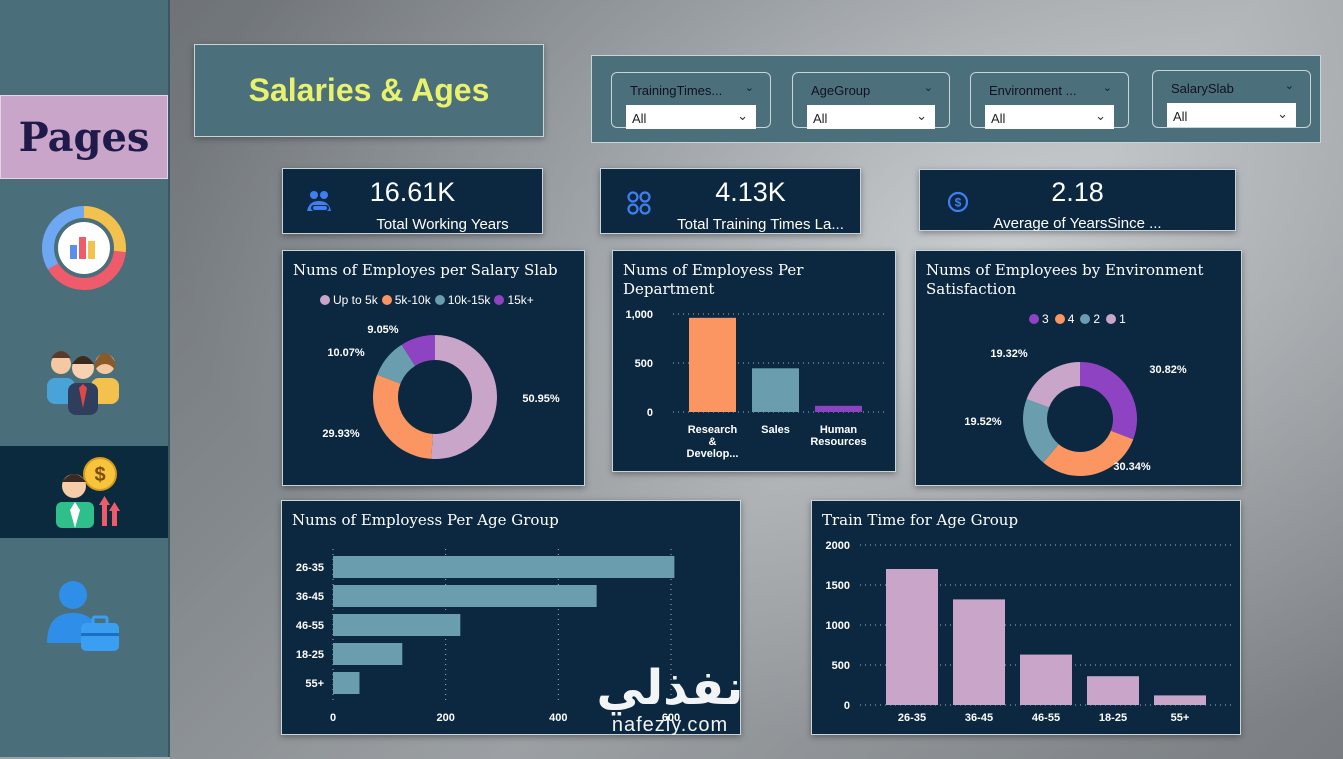 The width and height of the screenshot is (1343, 759). I want to click on nav-team, so click(84, 377).